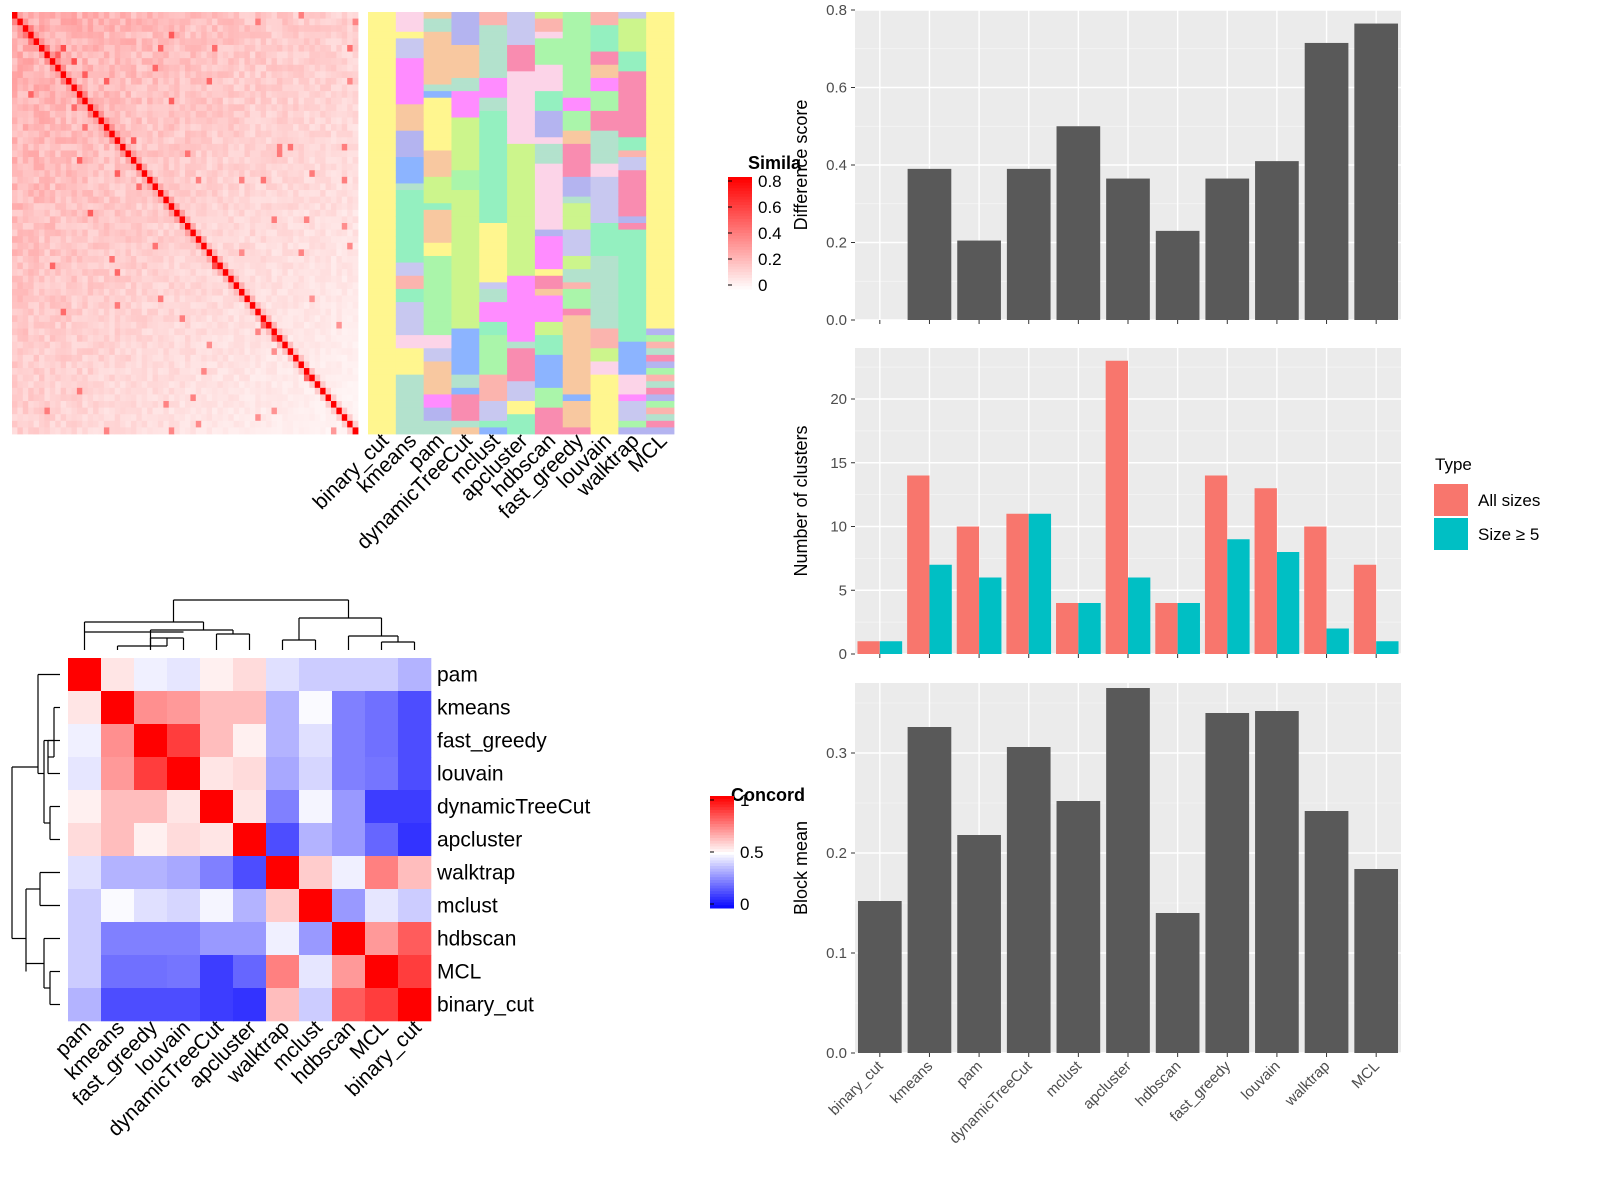 The image size is (1600, 1200). Describe the element at coordinates (740, 285) in the screenshot. I see `similarity-legend-swatch` at that location.